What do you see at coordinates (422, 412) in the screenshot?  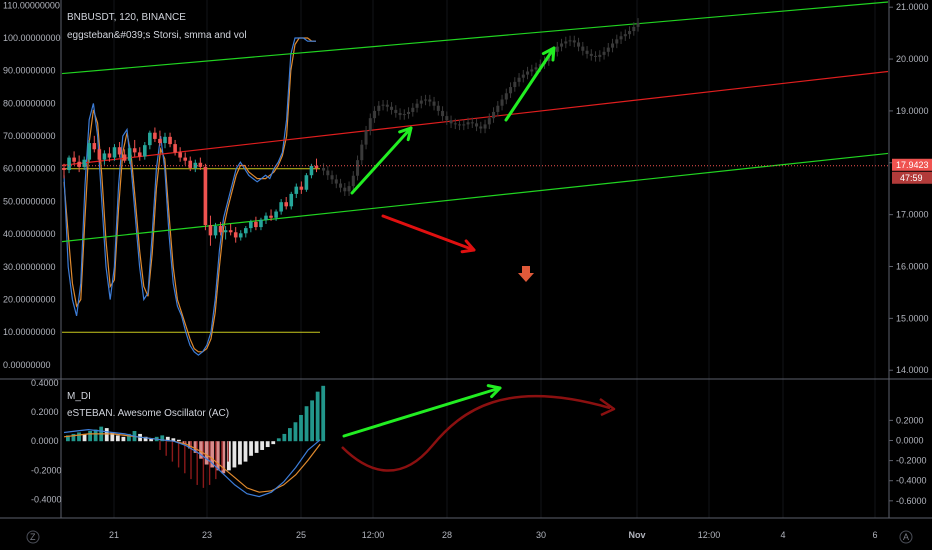 I see `lower-green-arrow-shaft` at bounding box center [422, 412].